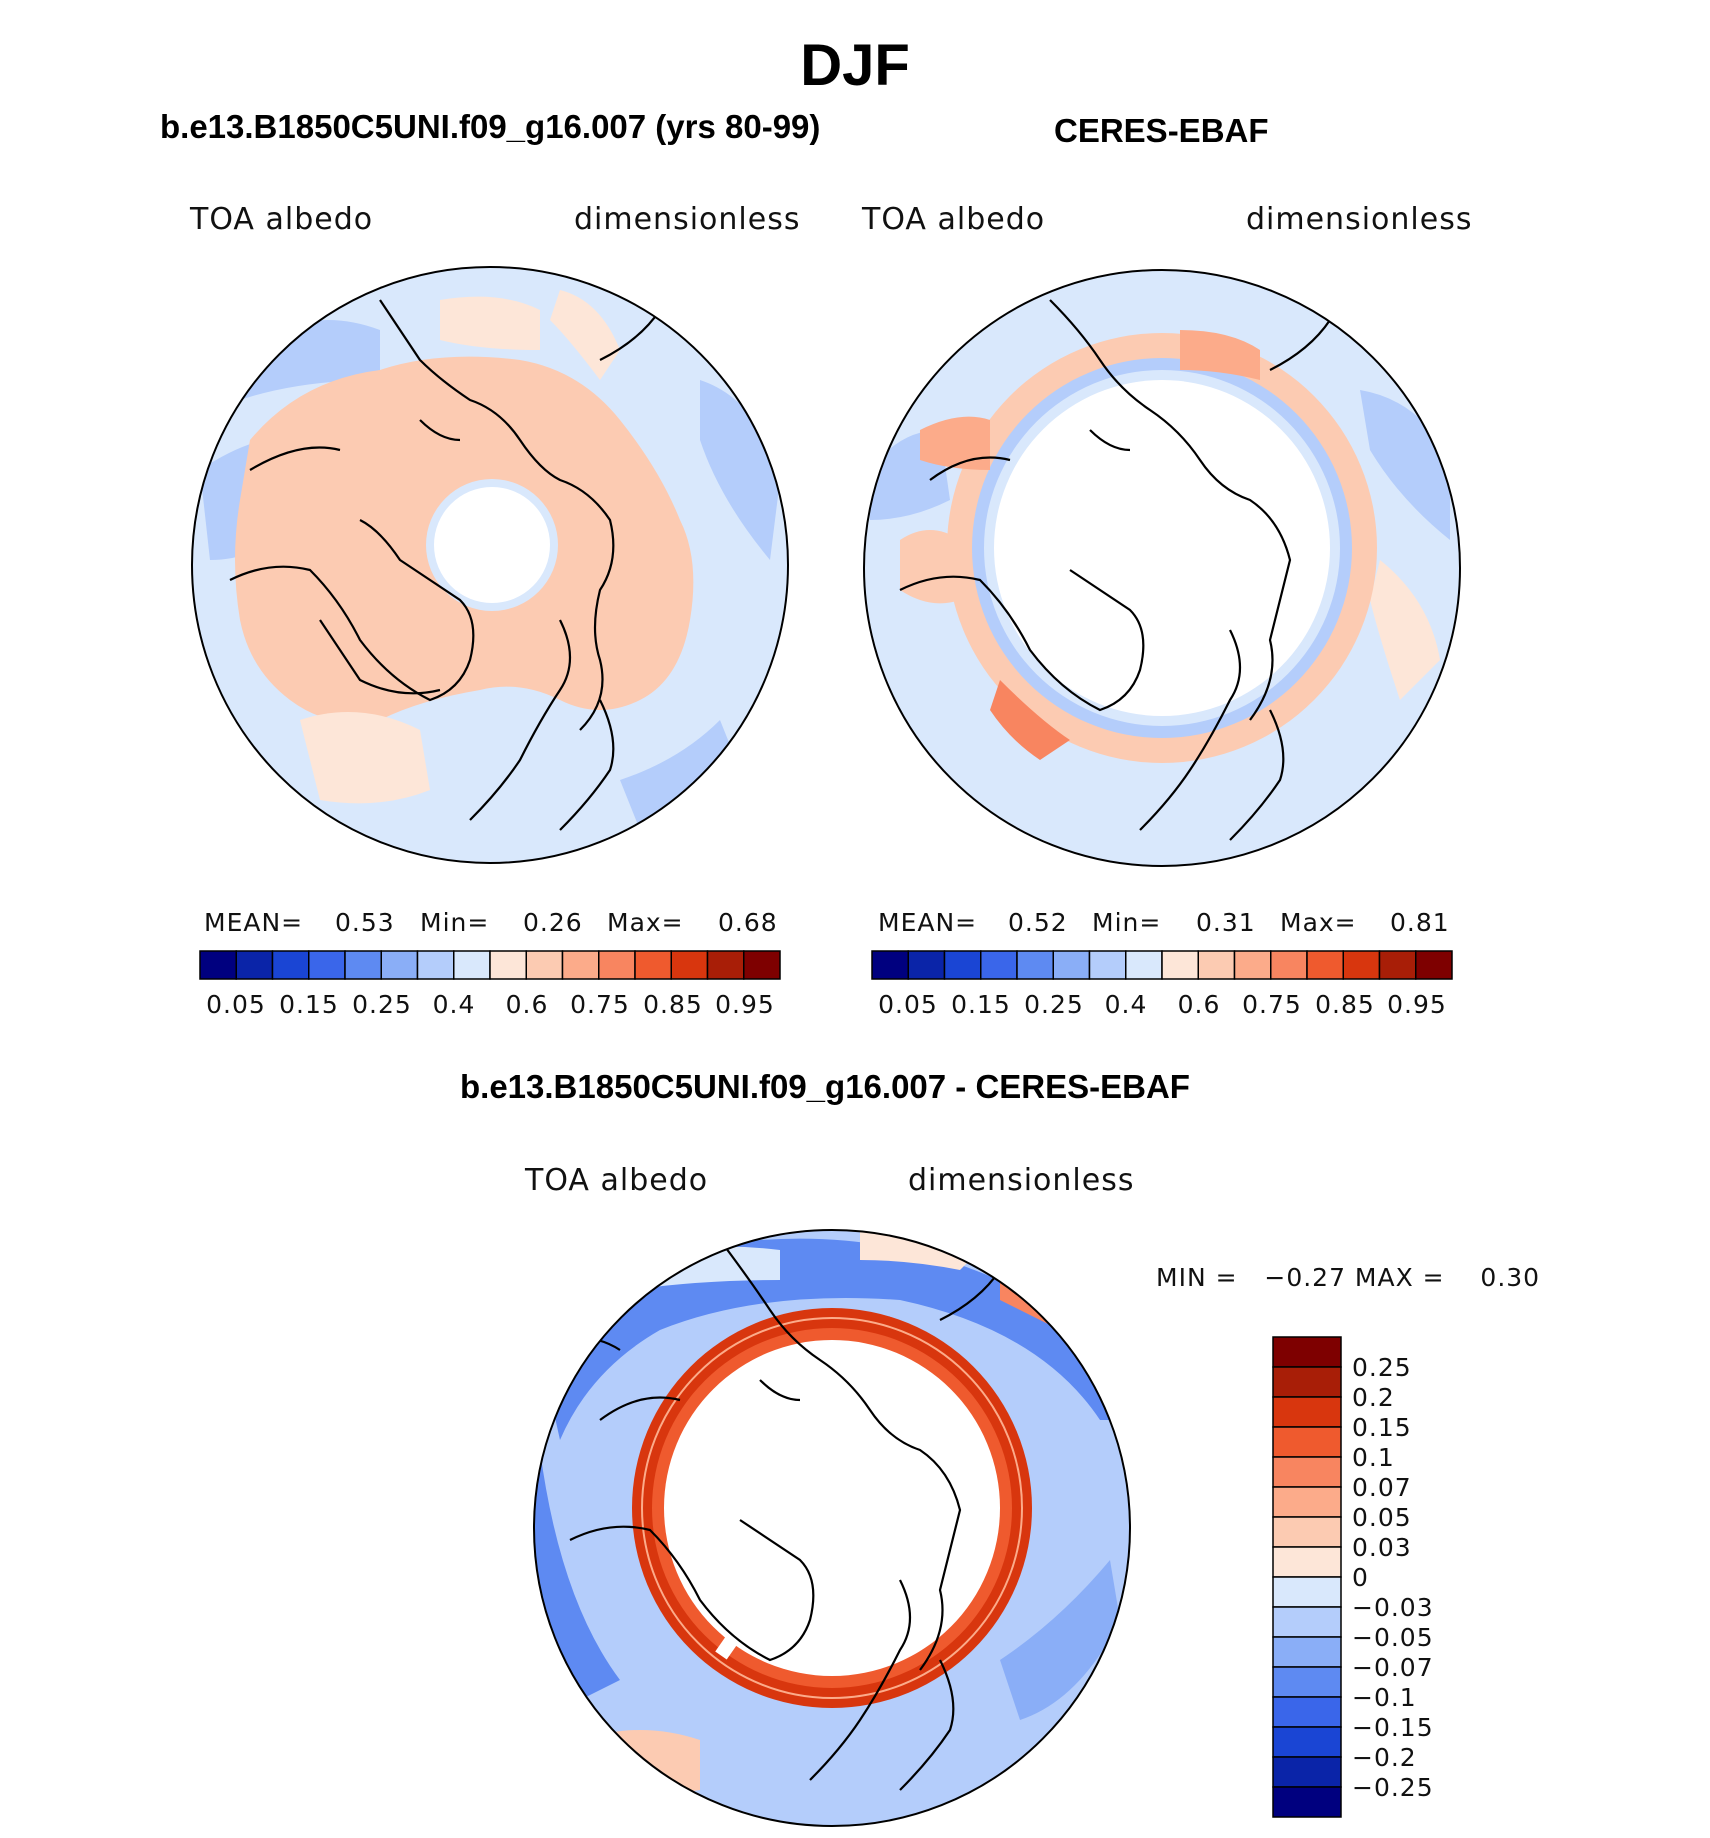  What do you see at coordinates (1226, 922) in the screenshot?
I see `obs-min-value: 0.31` at bounding box center [1226, 922].